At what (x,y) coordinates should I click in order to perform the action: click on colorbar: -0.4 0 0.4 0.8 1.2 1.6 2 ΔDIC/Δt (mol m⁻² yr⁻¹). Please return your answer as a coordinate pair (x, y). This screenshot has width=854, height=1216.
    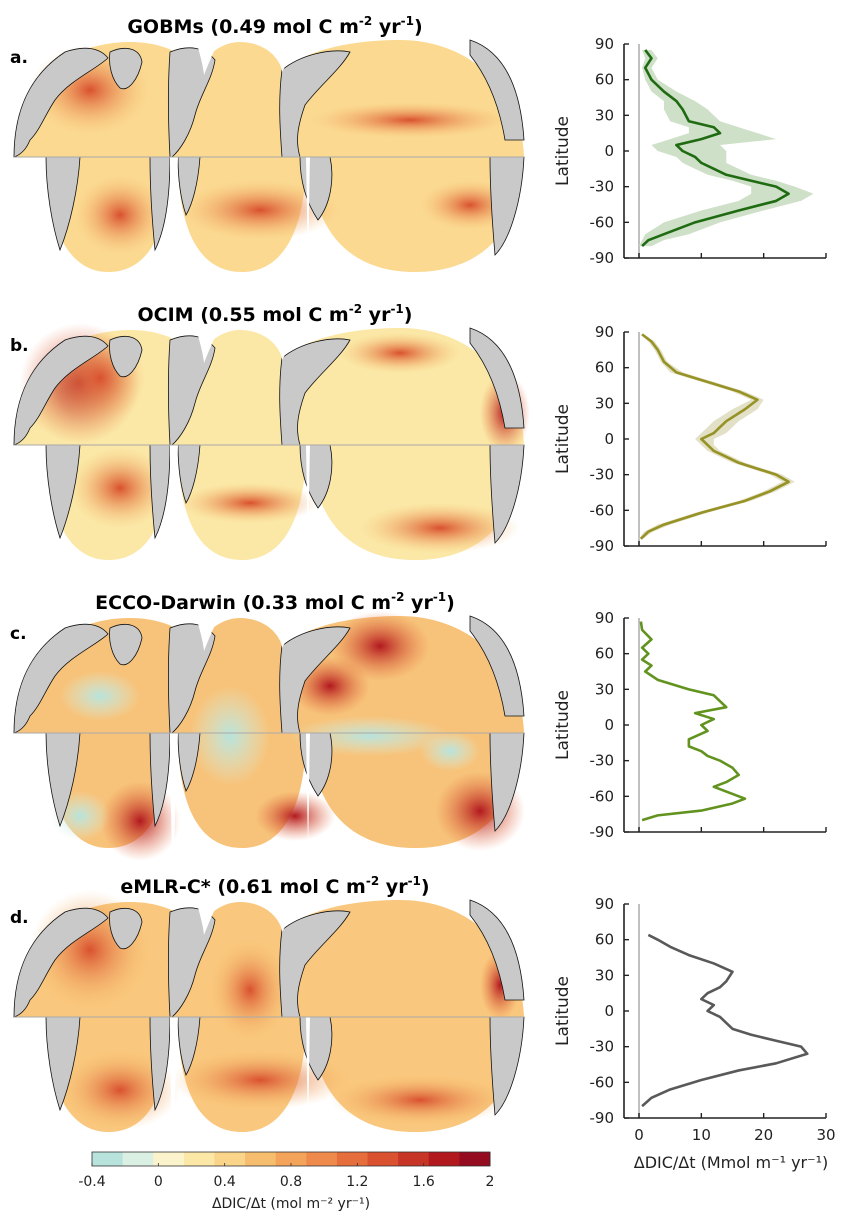
    Looking at the image, I should click on (286, 1181).